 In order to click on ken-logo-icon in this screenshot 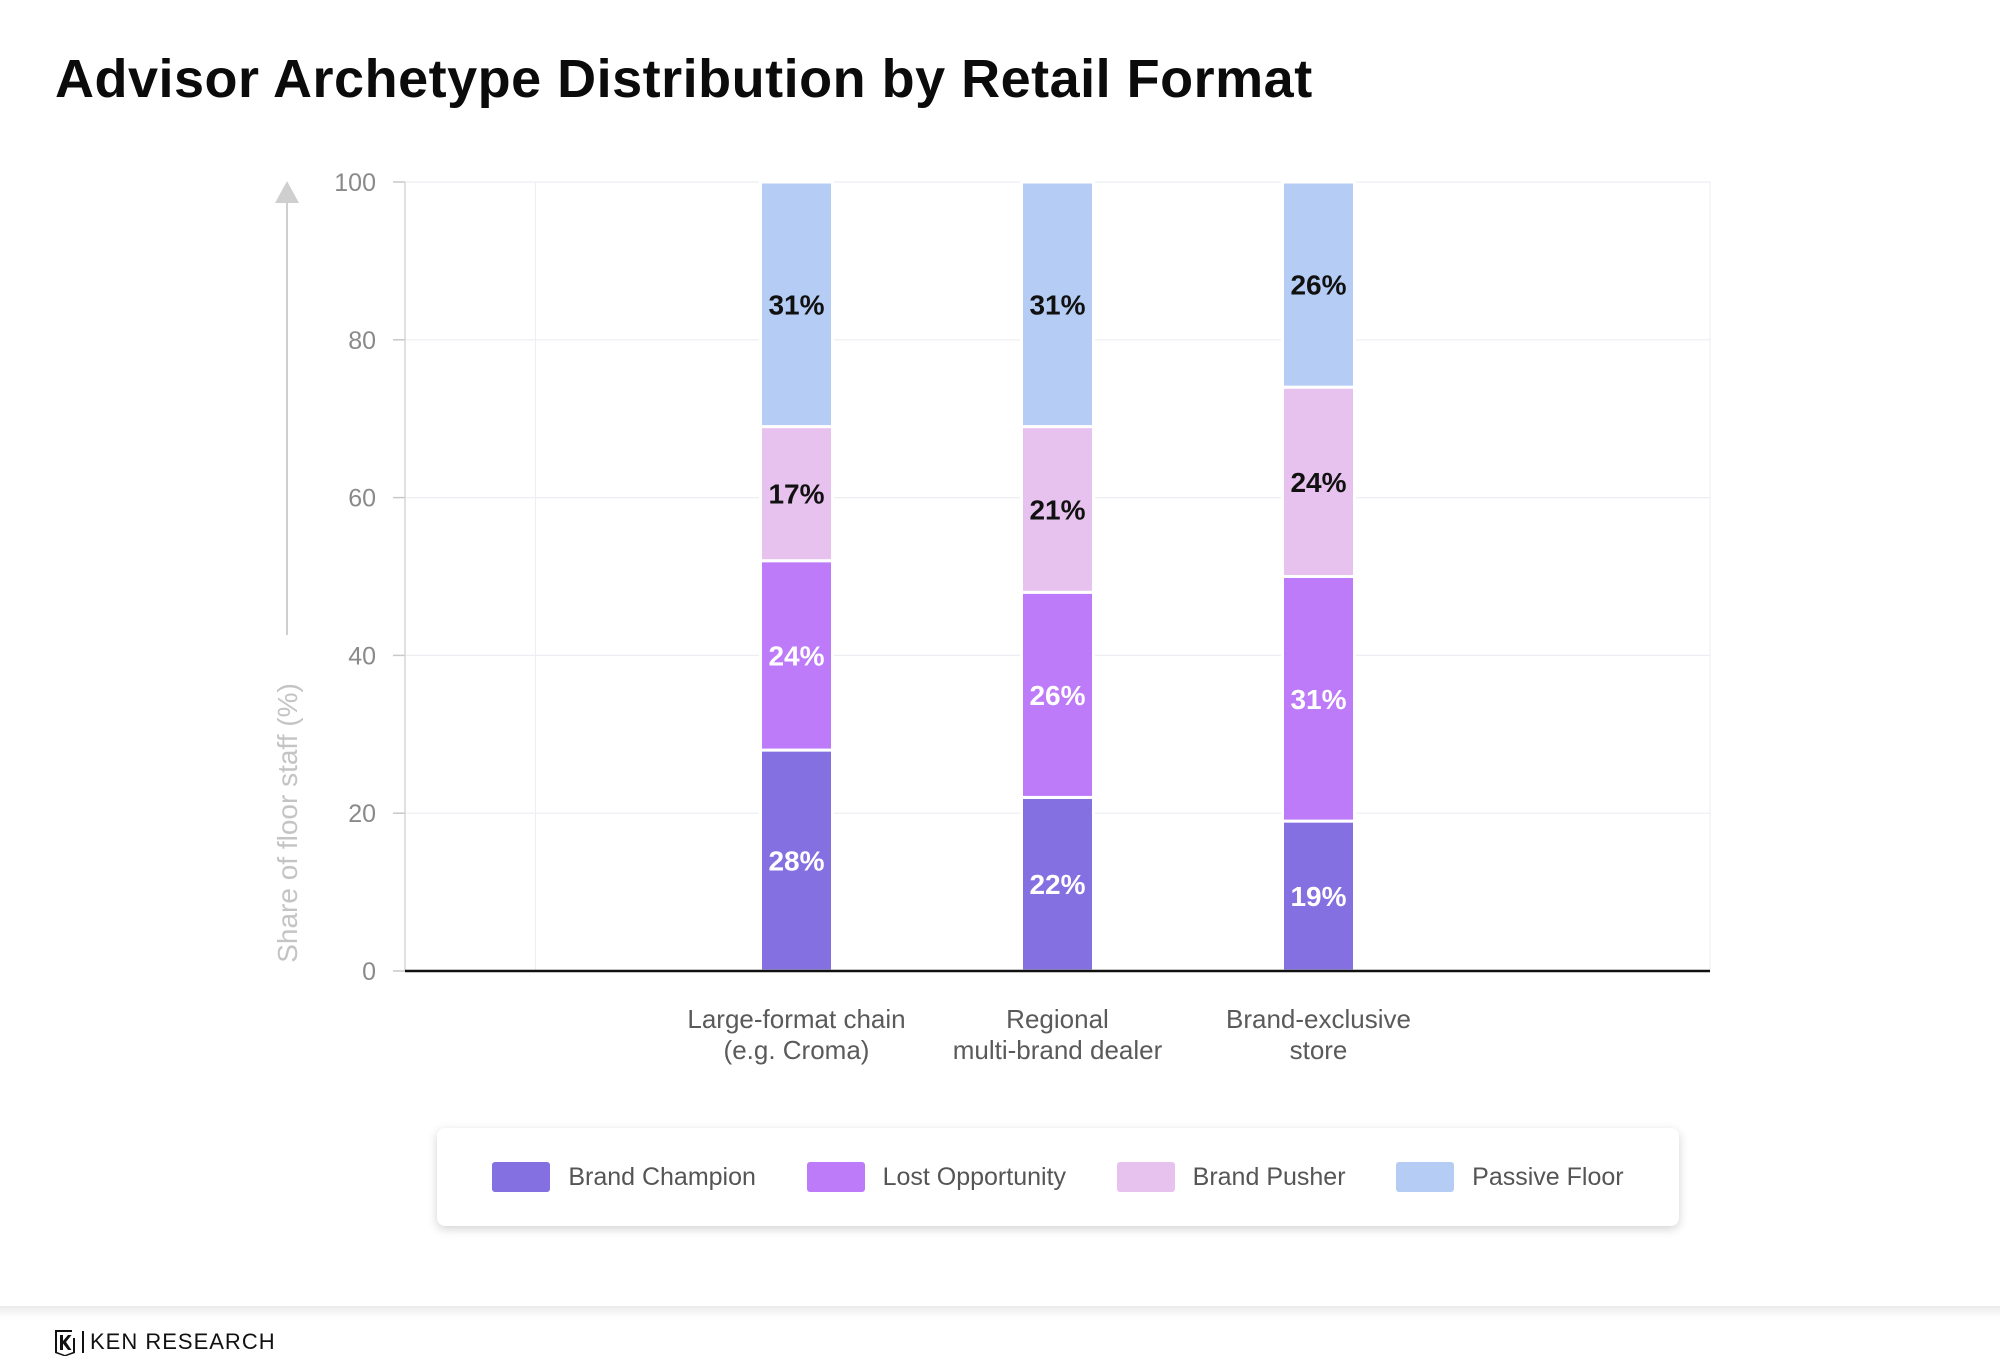, I will do `click(65, 1343)`.